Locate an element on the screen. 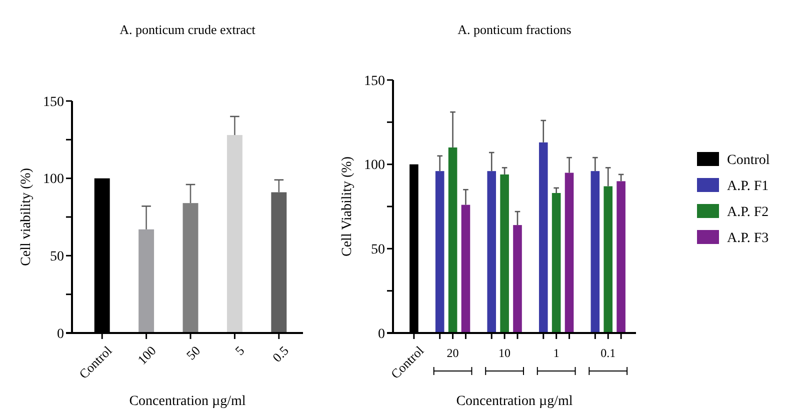 Image resolution: width=789 pixels, height=411 pixels. chart-title: A. ponticum fractions is located at coordinates (515, 29).